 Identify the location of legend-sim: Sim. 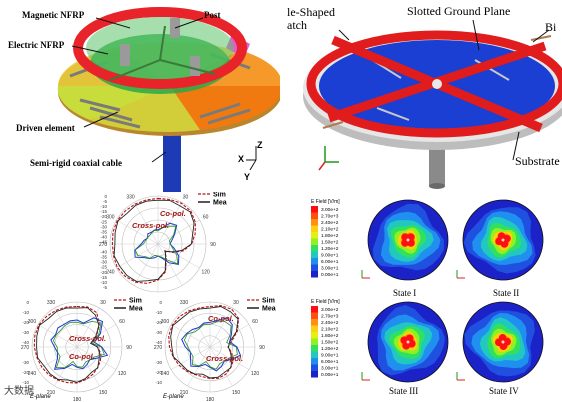
(135, 301).